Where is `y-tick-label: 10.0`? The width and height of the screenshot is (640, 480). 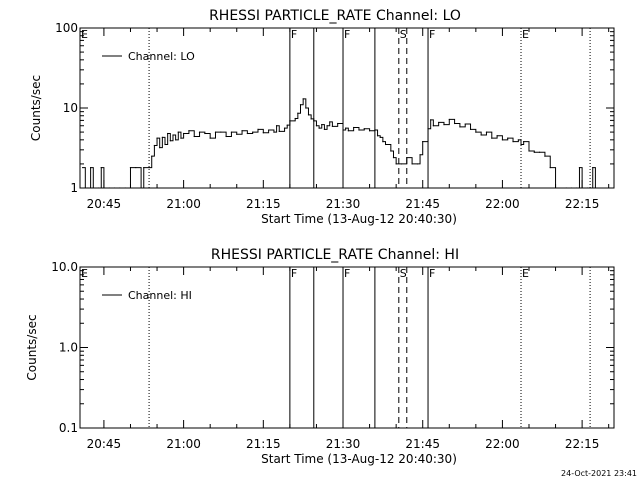 y-tick-label: 10.0 is located at coordinates (64, 267).